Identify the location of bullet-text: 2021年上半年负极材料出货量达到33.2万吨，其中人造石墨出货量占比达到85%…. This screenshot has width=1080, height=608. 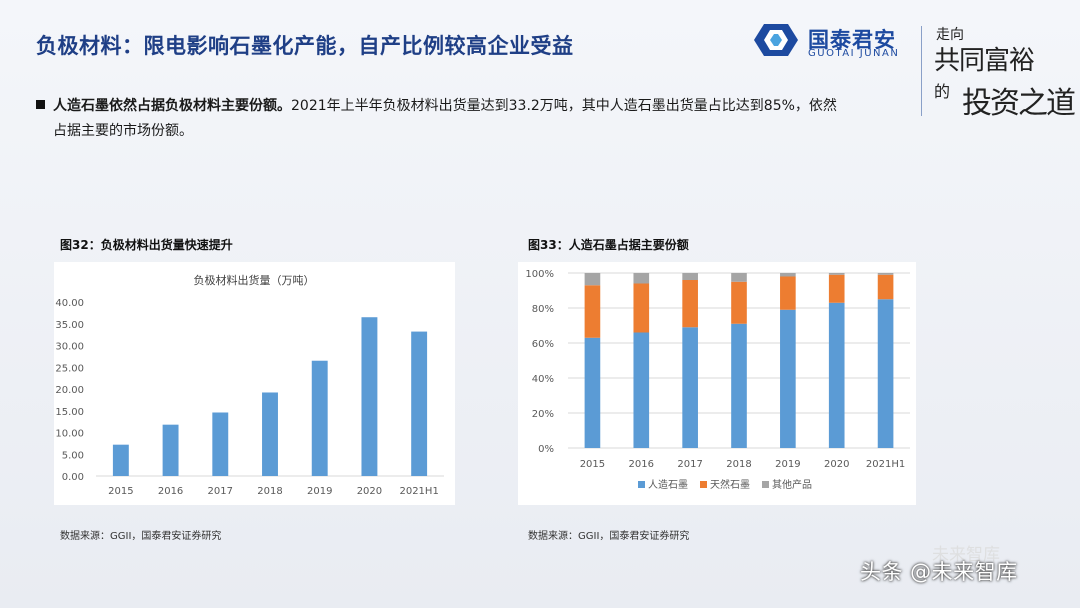
(564, 106).